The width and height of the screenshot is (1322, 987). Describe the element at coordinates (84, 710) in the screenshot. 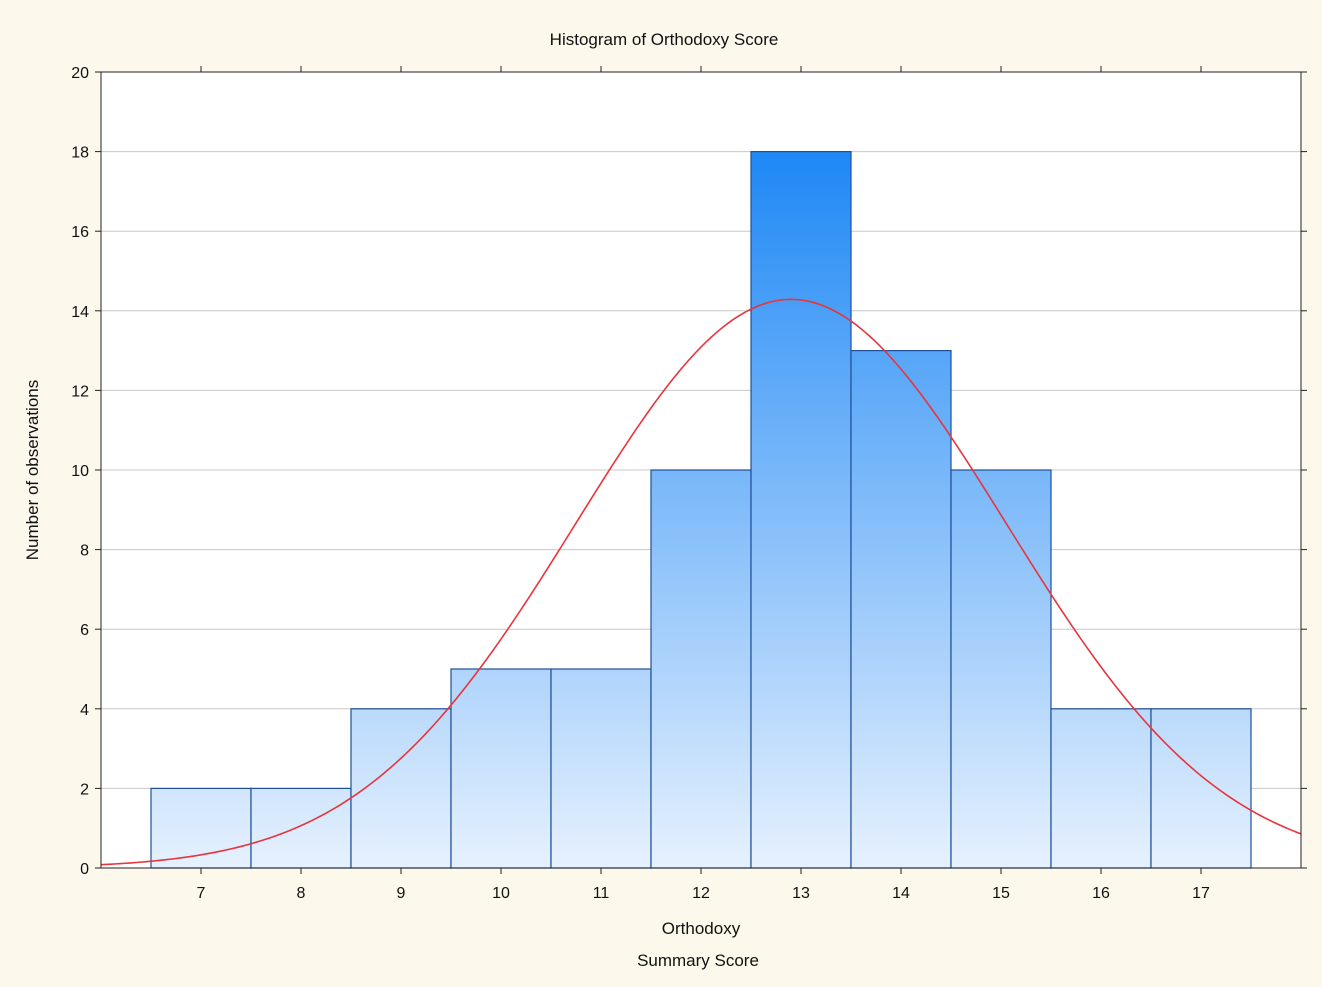

I see `y-tick-label: 4` at that location.